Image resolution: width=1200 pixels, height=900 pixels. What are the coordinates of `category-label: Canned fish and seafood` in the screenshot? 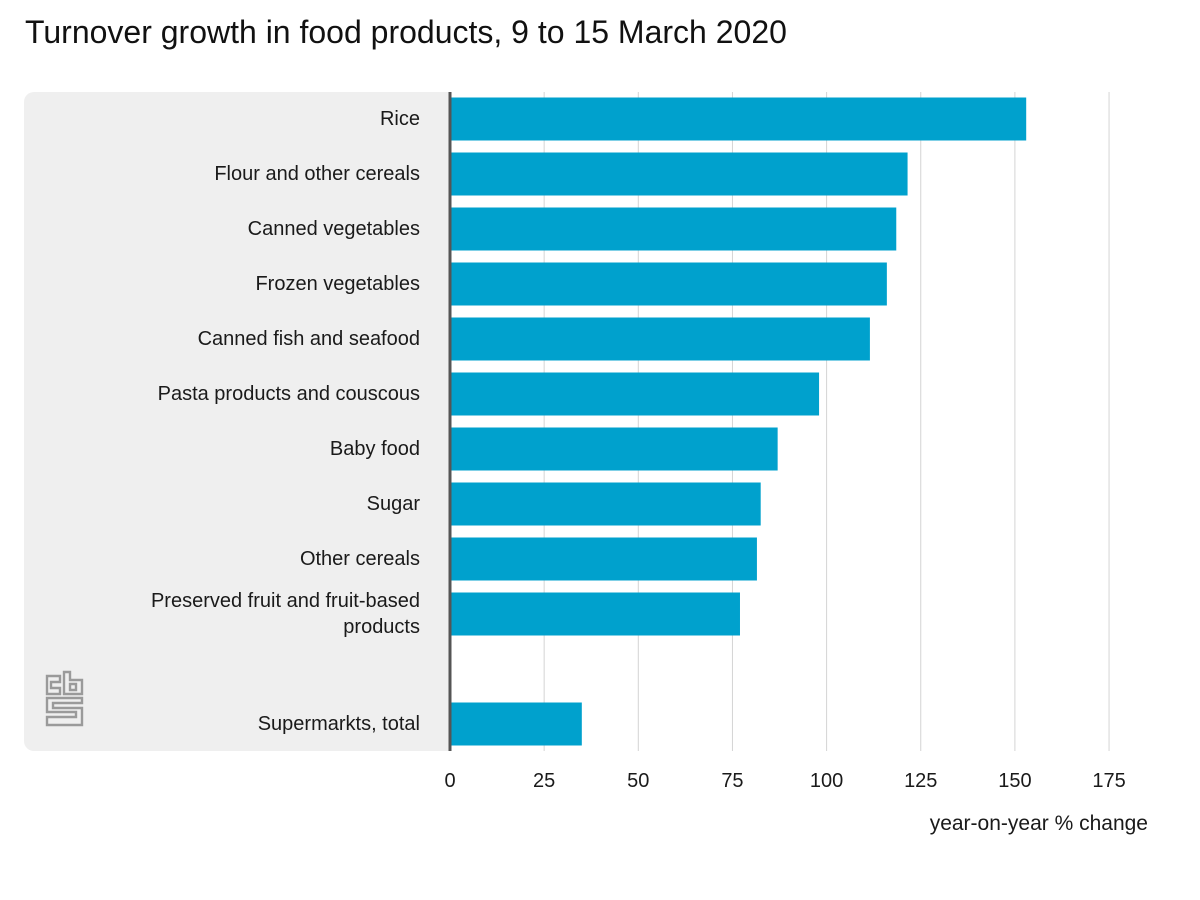 It's located at (308, 339).